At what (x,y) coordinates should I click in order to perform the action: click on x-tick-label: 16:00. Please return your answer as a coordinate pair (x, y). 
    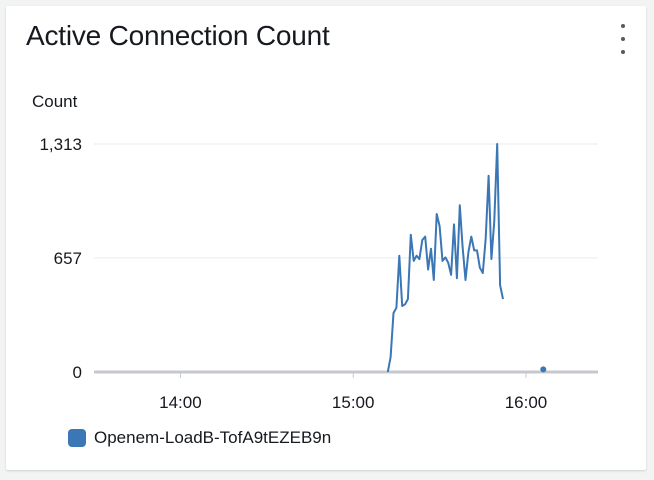
    Looking at the image, I should click on (526, 402).